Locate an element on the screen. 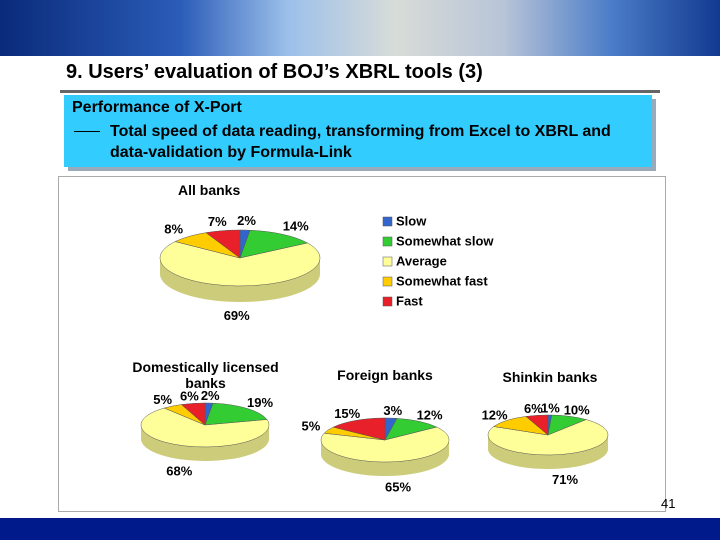  legend-label: Average is located at coordinates (421, 260).